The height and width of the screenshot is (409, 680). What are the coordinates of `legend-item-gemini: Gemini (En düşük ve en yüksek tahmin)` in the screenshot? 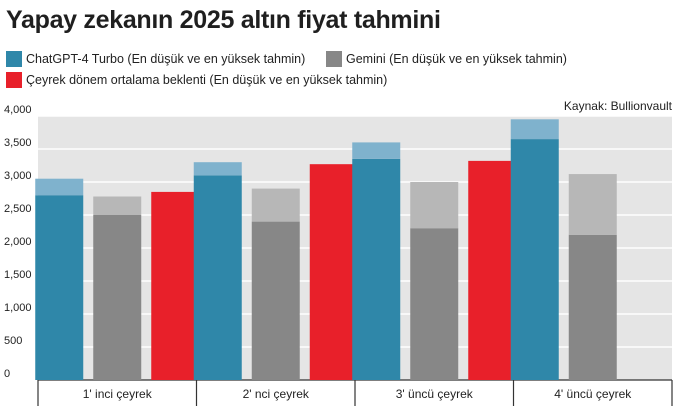 It's located at (446, 59).